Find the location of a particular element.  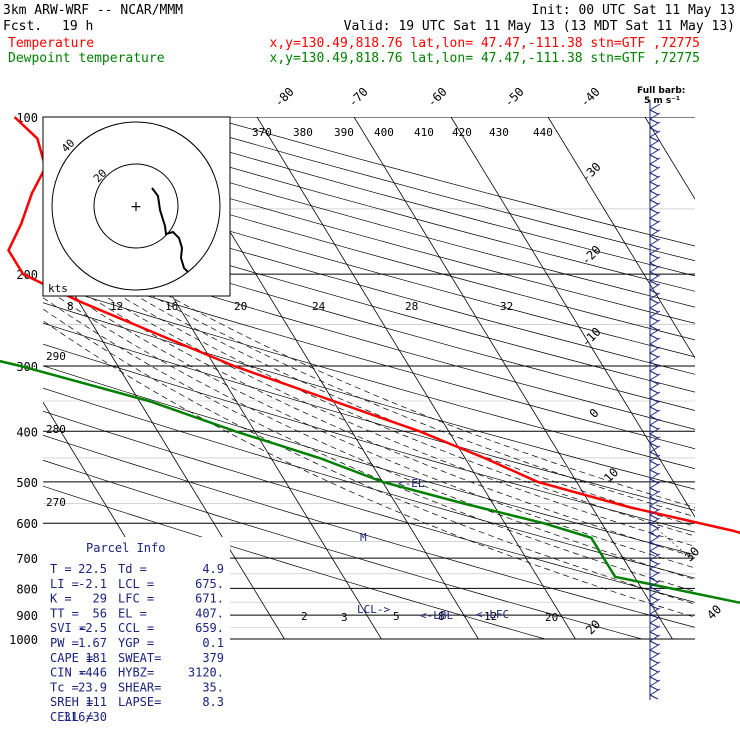

theta-label: 380 is located at coordinates (303, 132).